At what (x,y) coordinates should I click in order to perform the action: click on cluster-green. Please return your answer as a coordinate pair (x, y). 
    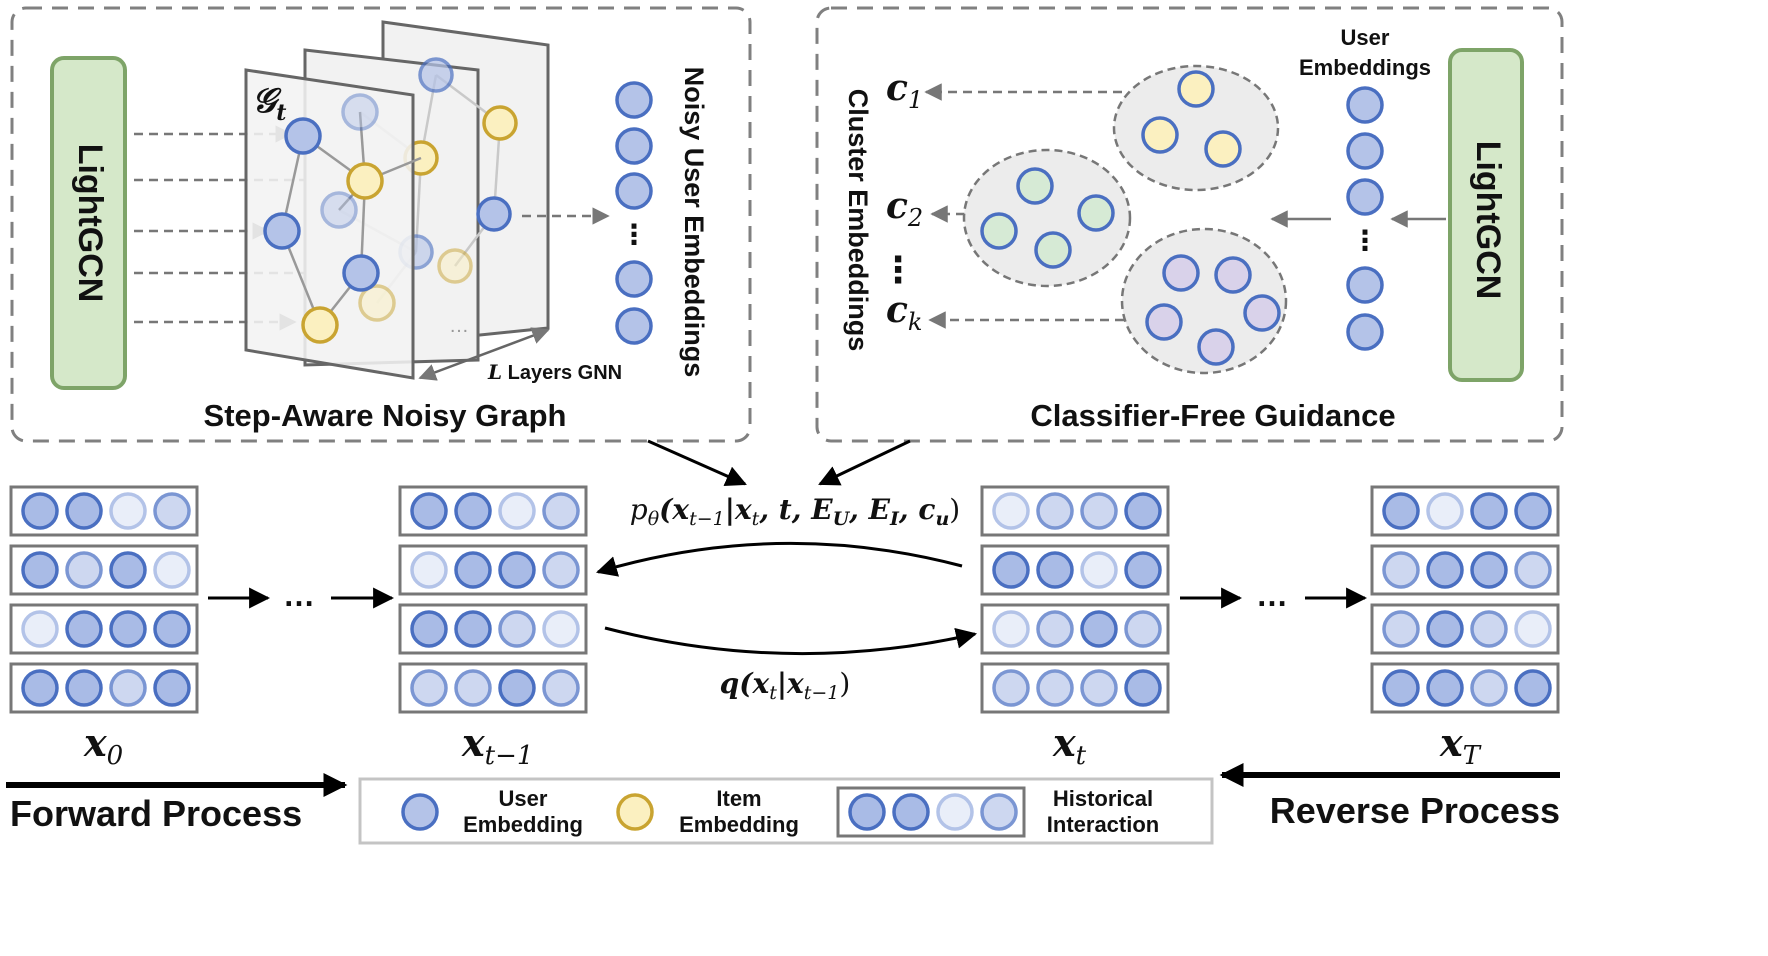
    Looking at the image, I should click on (1047, 218).